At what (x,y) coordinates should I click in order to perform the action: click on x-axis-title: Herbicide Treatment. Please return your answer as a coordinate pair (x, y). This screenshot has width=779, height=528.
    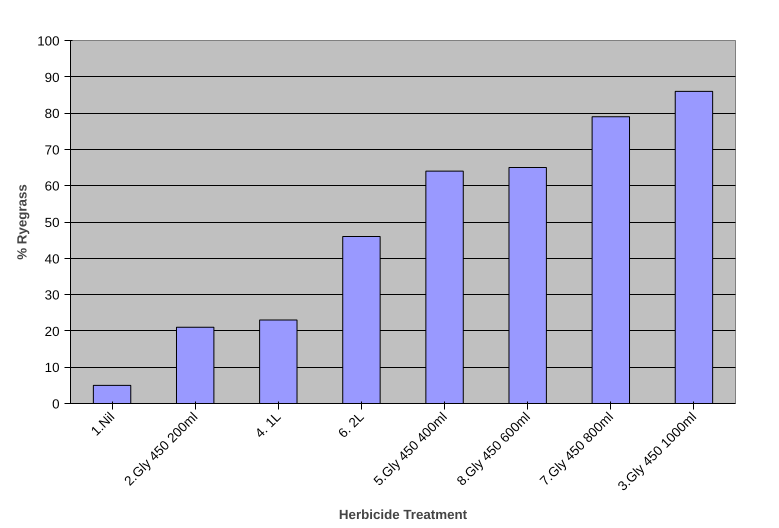
    Looking at the image, I should click on (403, 514).